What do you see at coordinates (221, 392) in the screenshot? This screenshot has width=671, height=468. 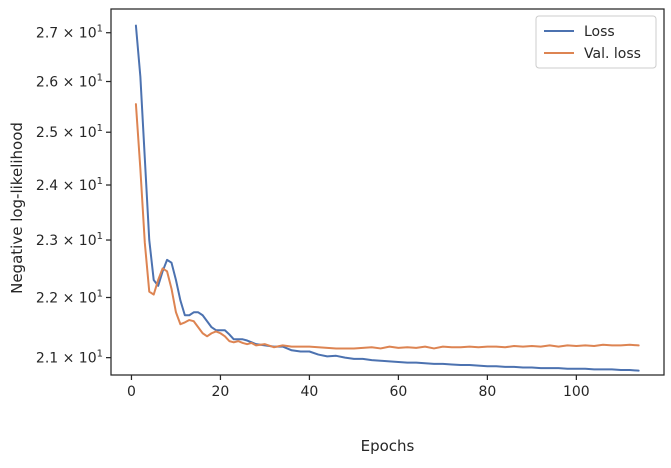 I see `x-tick-label: 20` at bounding box center [221, 392].